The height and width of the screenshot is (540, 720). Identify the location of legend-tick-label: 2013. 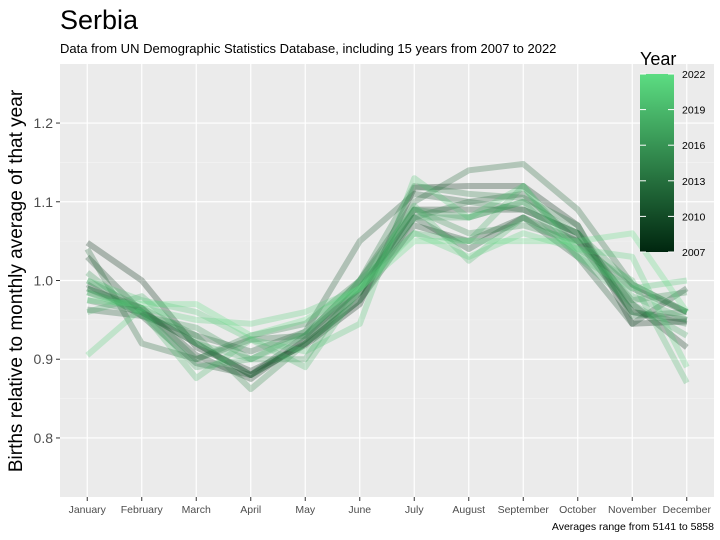
(694, 182).